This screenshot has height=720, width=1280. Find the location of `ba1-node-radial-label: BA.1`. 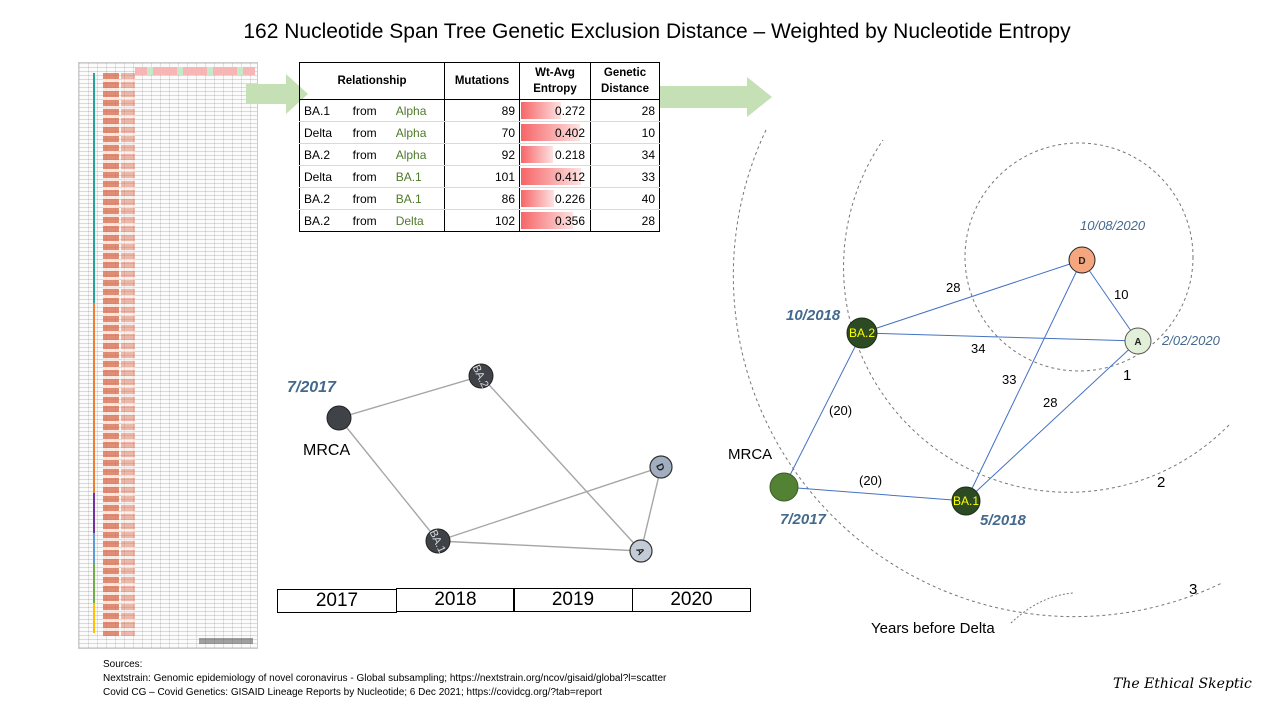

ba1-node-radial-label: BA.1 is located at coordinates (966, 501).